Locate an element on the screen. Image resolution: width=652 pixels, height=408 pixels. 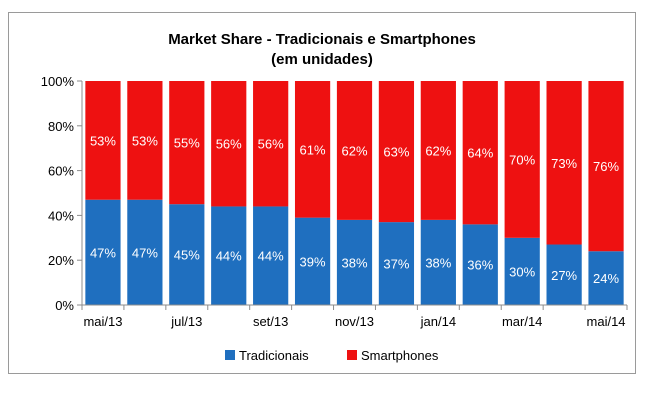
x-tick-label: mar/14 is located at coordinates (522, 321).